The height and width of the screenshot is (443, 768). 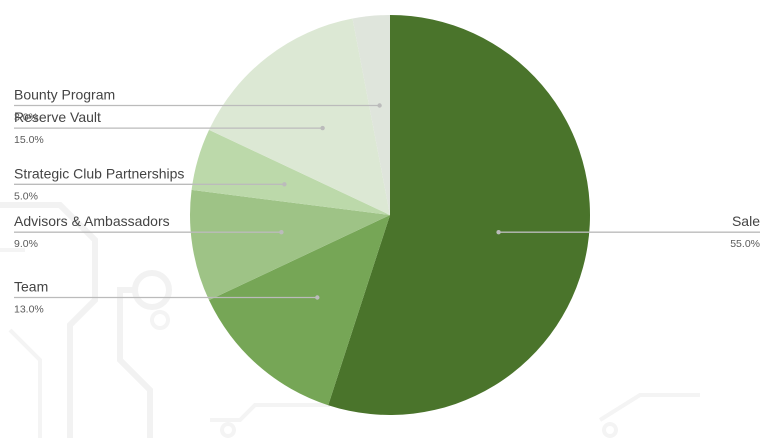 I want to click on slice-label-sale: Sale, so click(x=746, y=221).